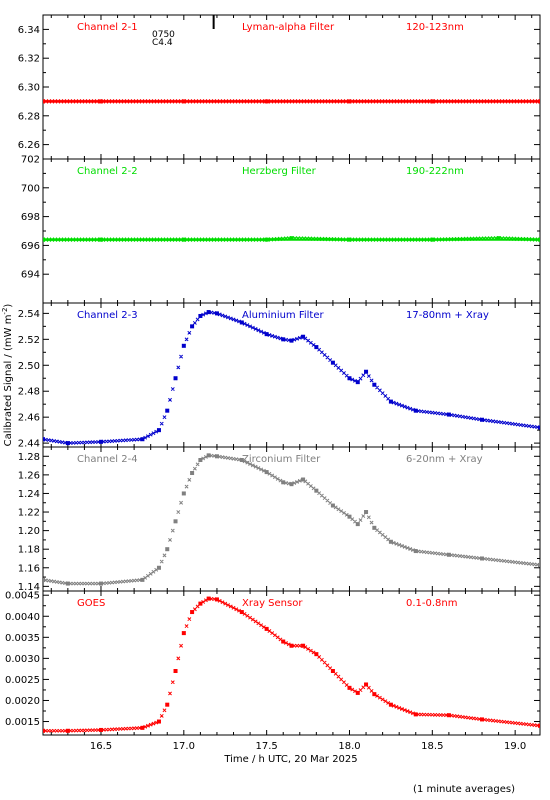 This screenshot has width=550, height=800. I want to click on y-tick-label: 6.28, so click(29, 116).